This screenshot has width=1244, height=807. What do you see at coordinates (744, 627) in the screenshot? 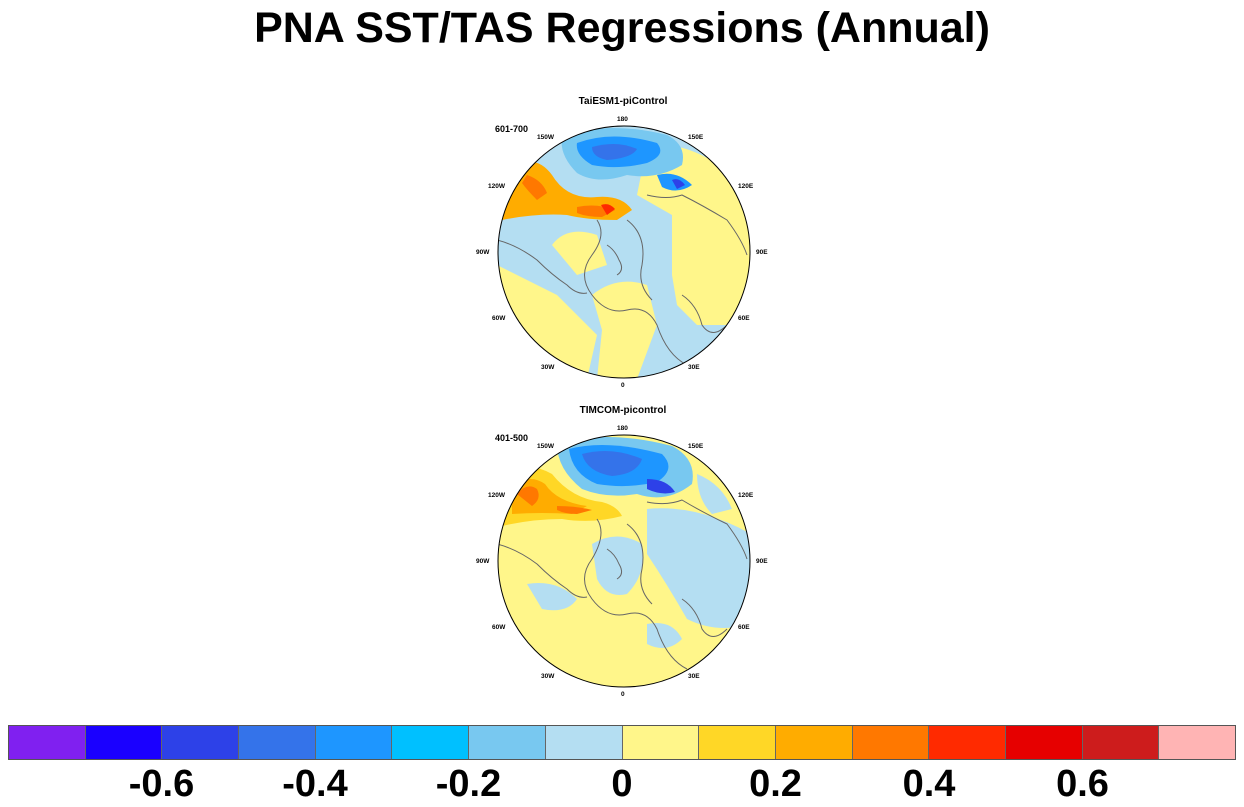
I see `panel-2-lon-60e: 60E` at bounding box center [744, 627].